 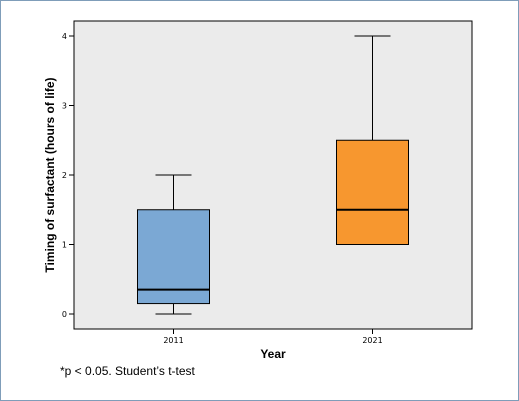 What do you see at coordinates (64, 36) in the screenshot?
I see `y-tick-label: 4` at bounding box center [64, 36].